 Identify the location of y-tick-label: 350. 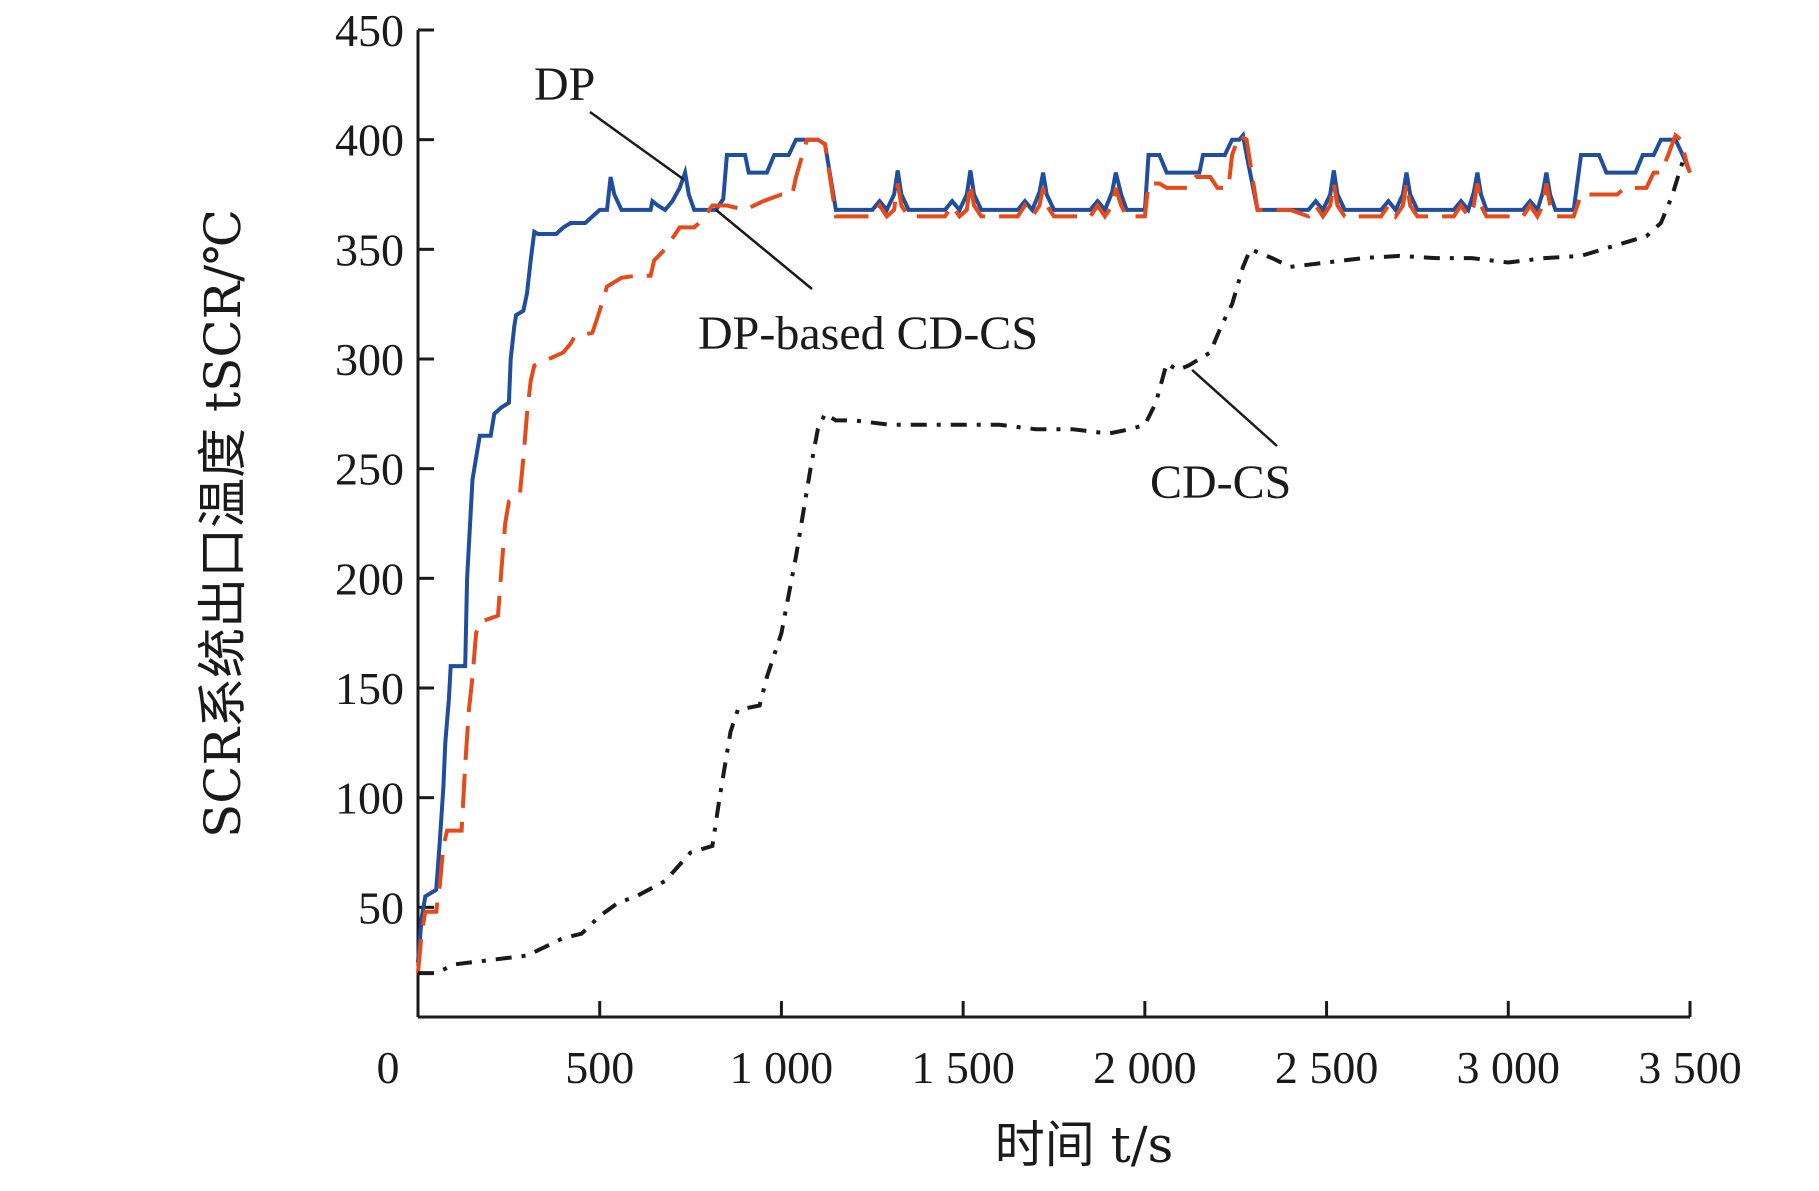
(369, 249).